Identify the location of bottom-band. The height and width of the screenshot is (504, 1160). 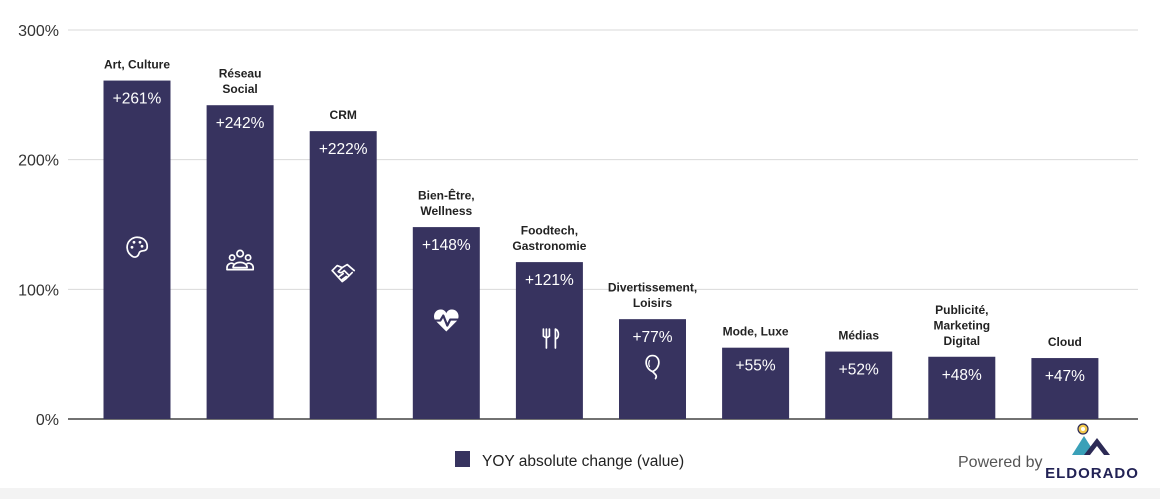
(580, 493).